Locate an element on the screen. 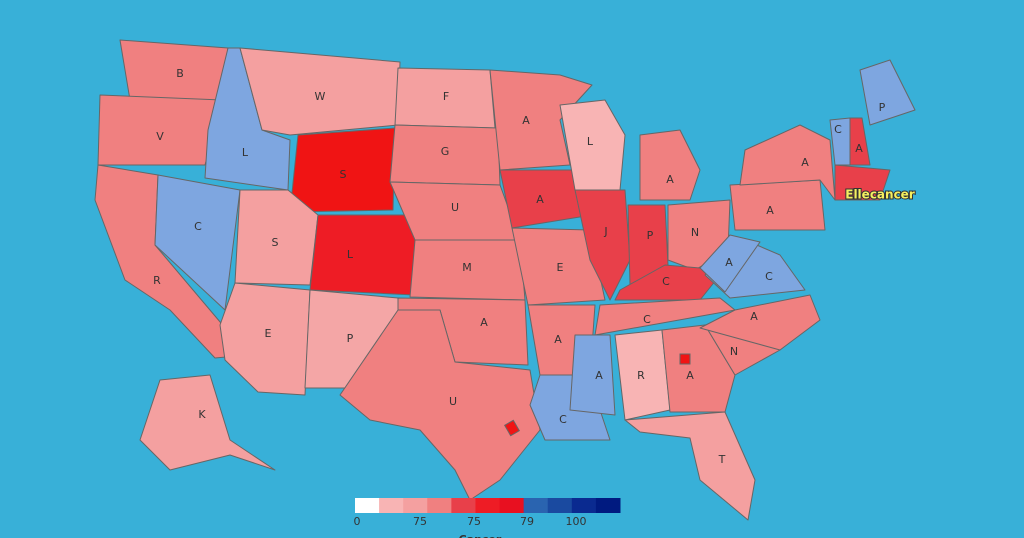 The width and height of the screenshot is (1024, 538). state-label: K is located at coordinates (202, 414).